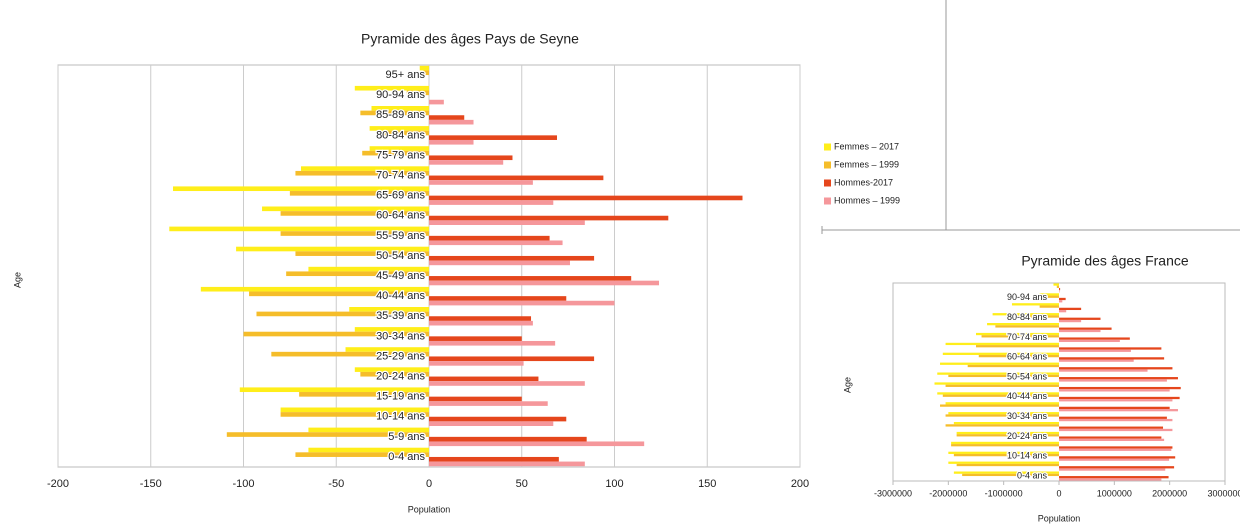 This screenshot has width=1240, height=529. I want to click on category-label: 40-44 ans, so click(1027, 396).